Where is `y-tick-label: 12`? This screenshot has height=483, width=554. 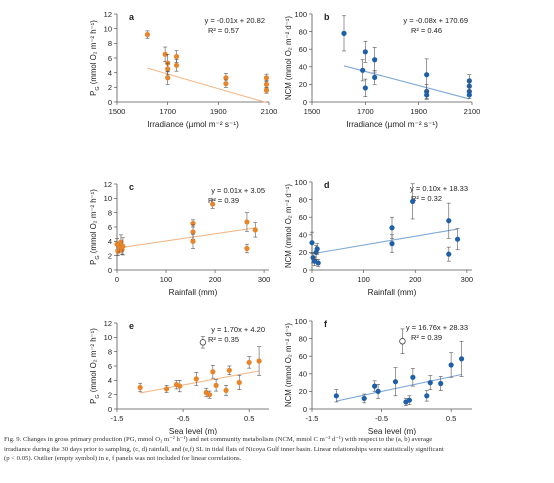
y-tick-label: 12 is located at coordinates (108, 14).